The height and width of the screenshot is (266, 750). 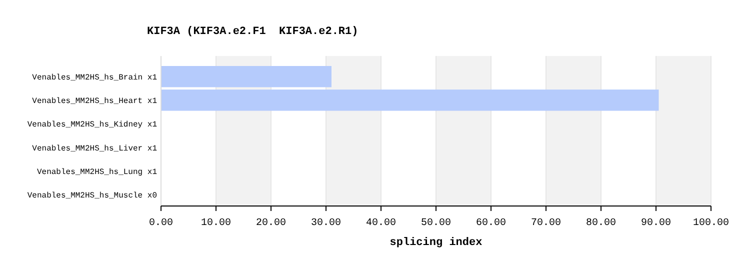 I want to click on x-tick-label: 0.00, so click(x=161, y=223).